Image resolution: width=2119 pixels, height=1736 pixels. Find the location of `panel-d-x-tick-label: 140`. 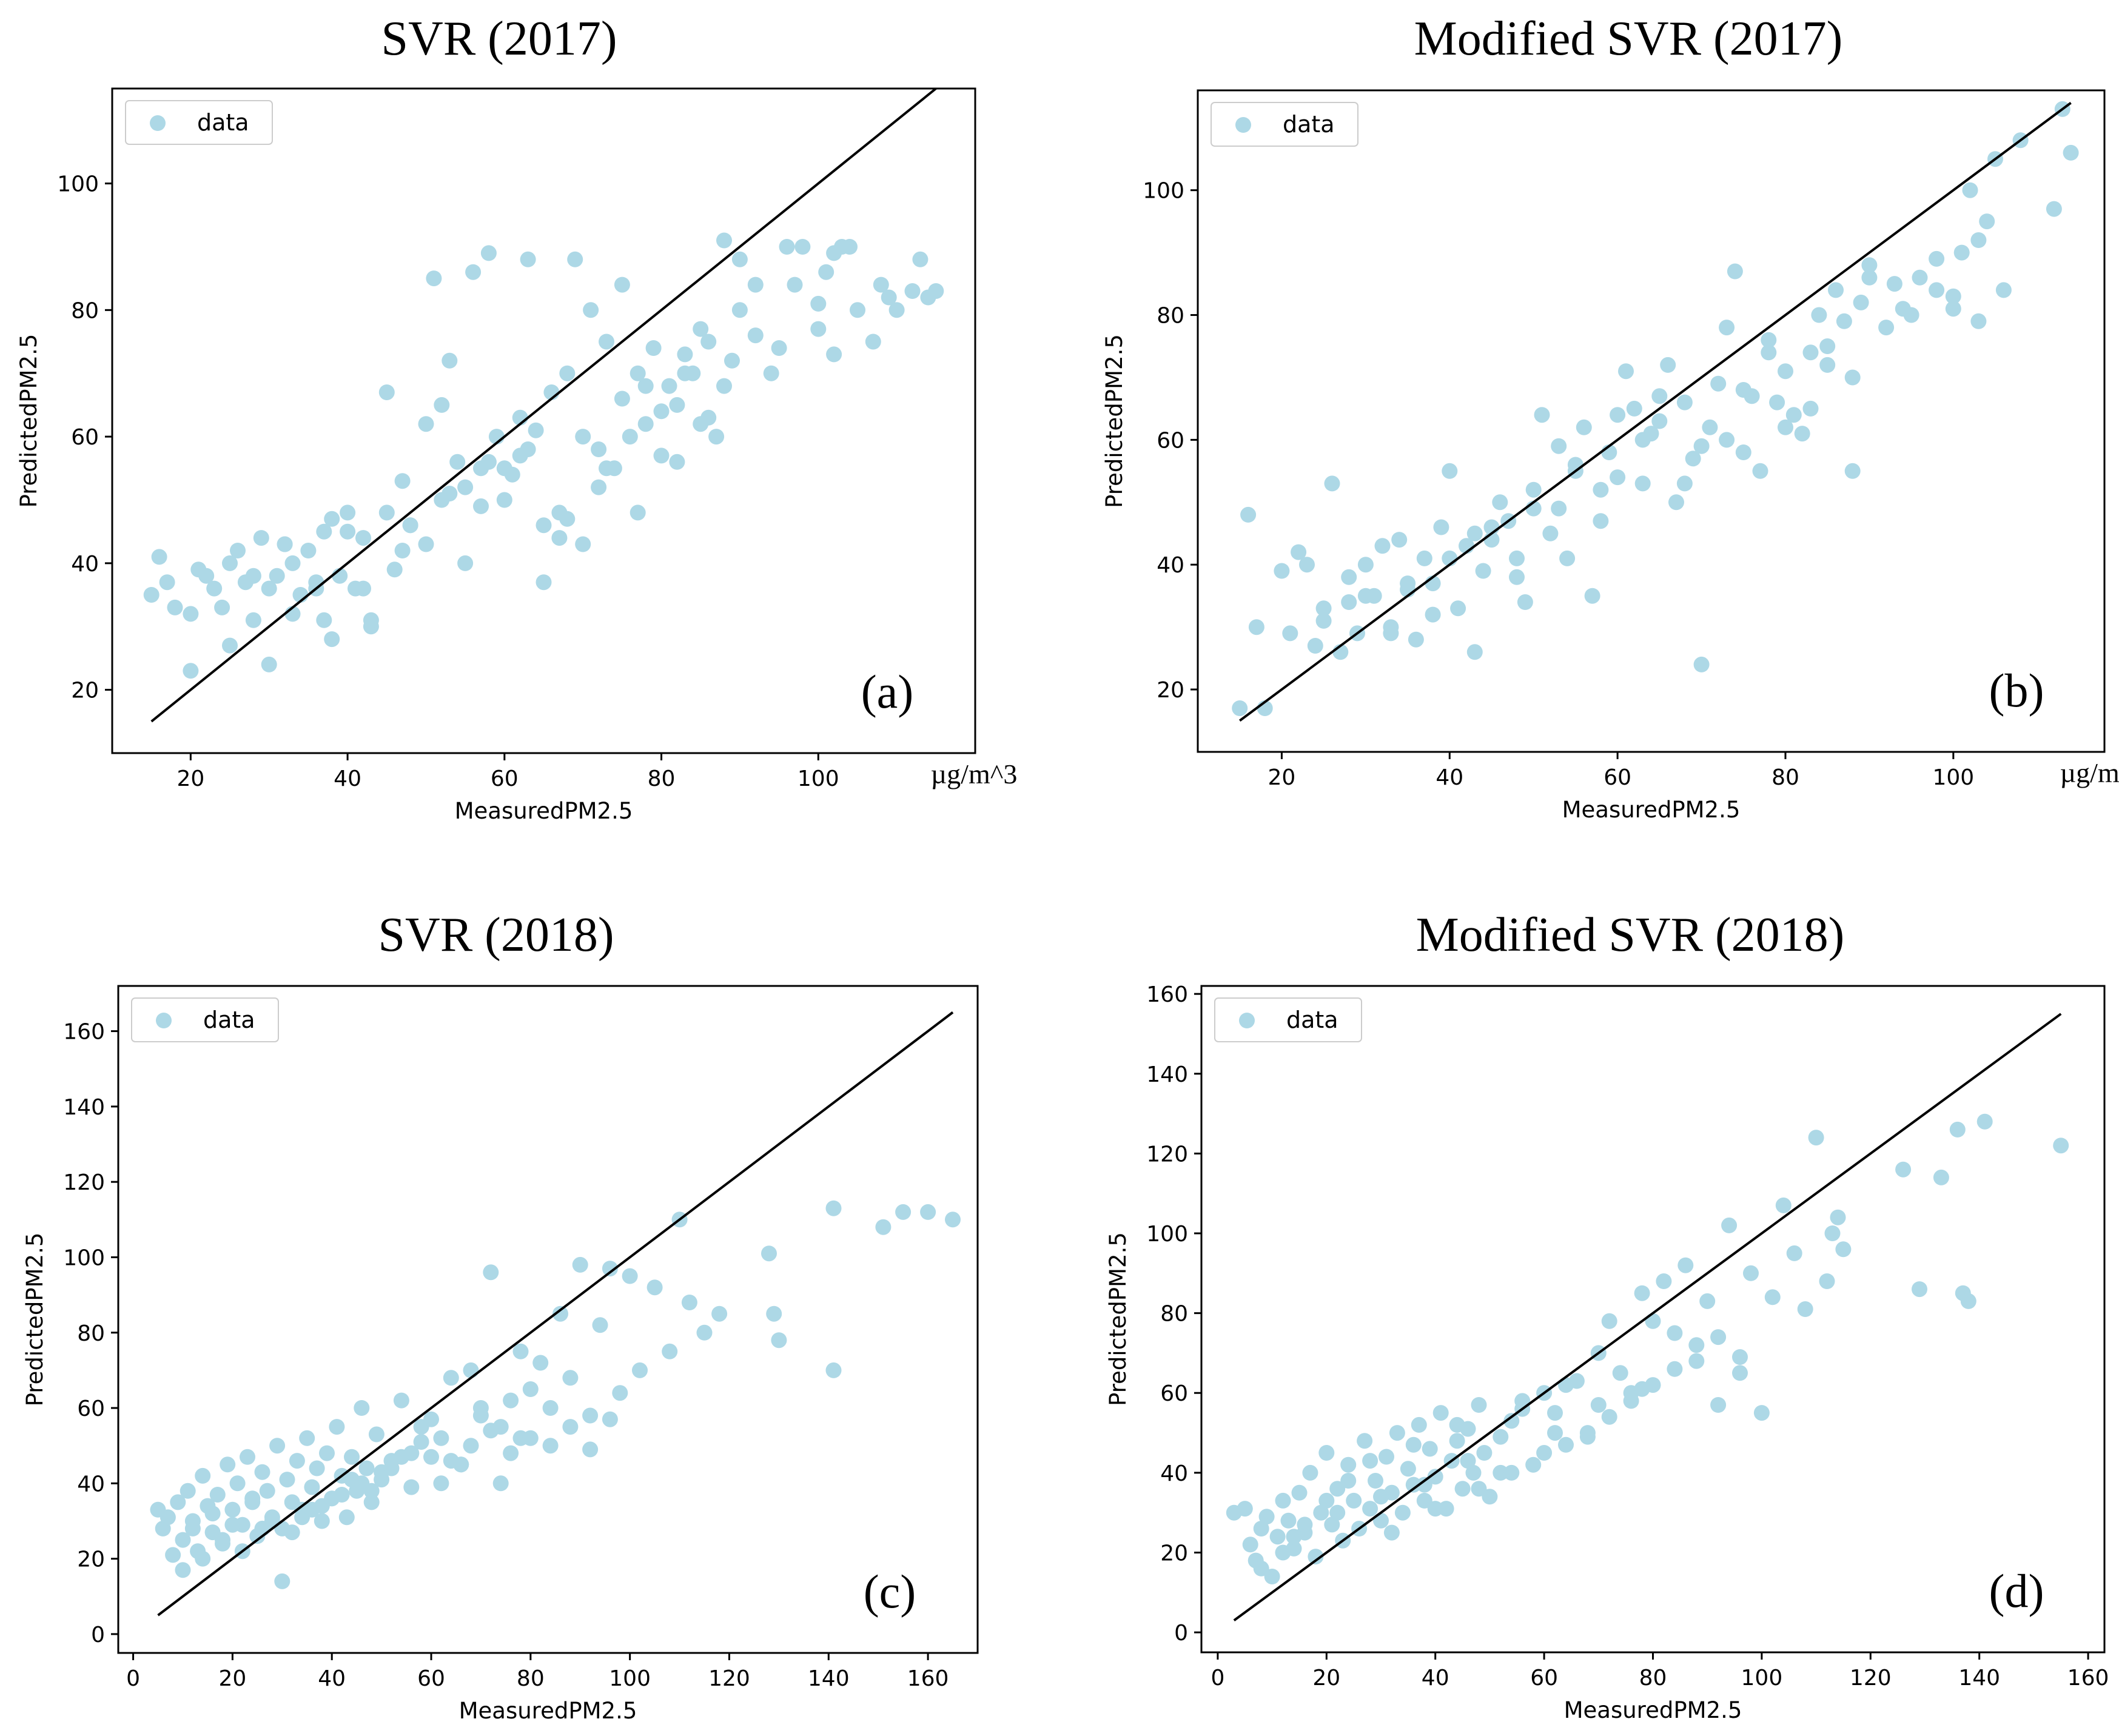

panel-d-x-tick-label: 140 is located at coordinates (1979, 1678).